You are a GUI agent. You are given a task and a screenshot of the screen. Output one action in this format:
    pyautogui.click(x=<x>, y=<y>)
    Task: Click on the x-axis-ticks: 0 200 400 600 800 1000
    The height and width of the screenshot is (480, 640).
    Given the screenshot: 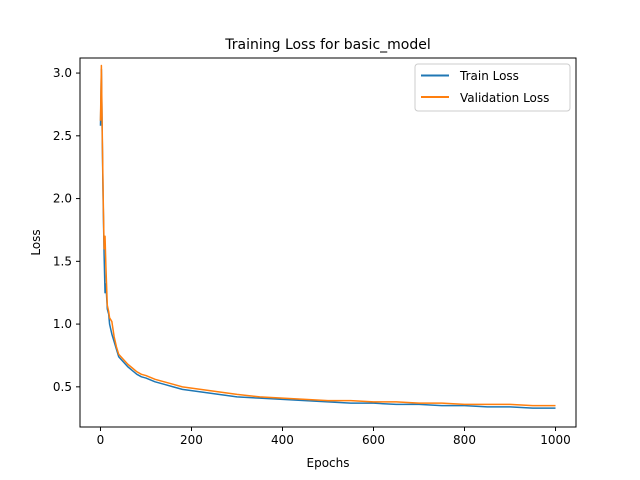 What is the action you would take?
    pyautogui.click(x=334, y=437)
    